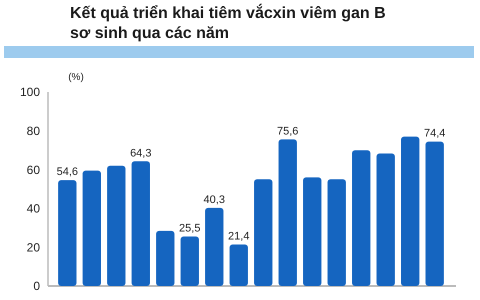  I want to click on data-label: 21,4, so click(239, 236).